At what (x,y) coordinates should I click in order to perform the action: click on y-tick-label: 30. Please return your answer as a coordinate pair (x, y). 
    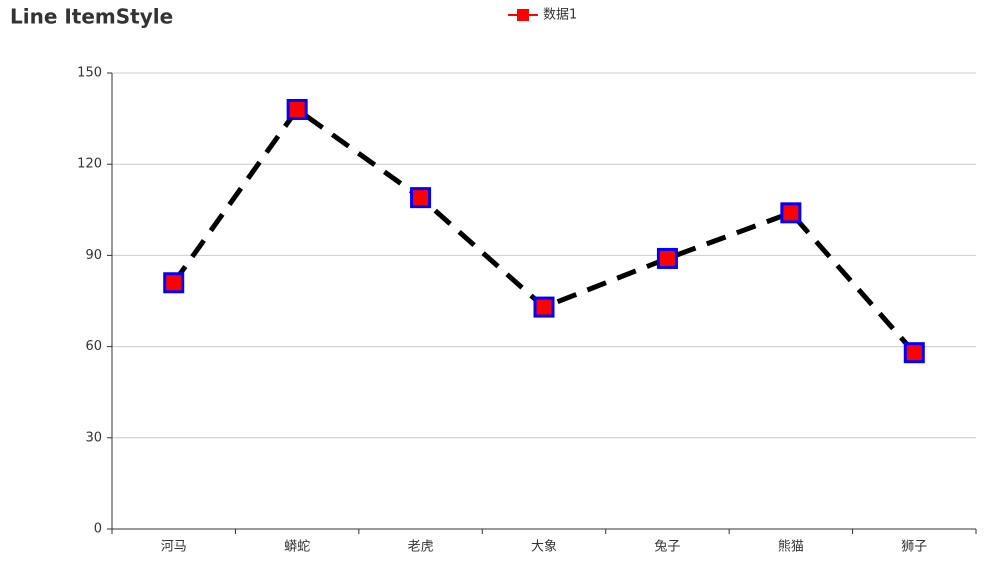
    Looking at the image, I should click on (93, 437).